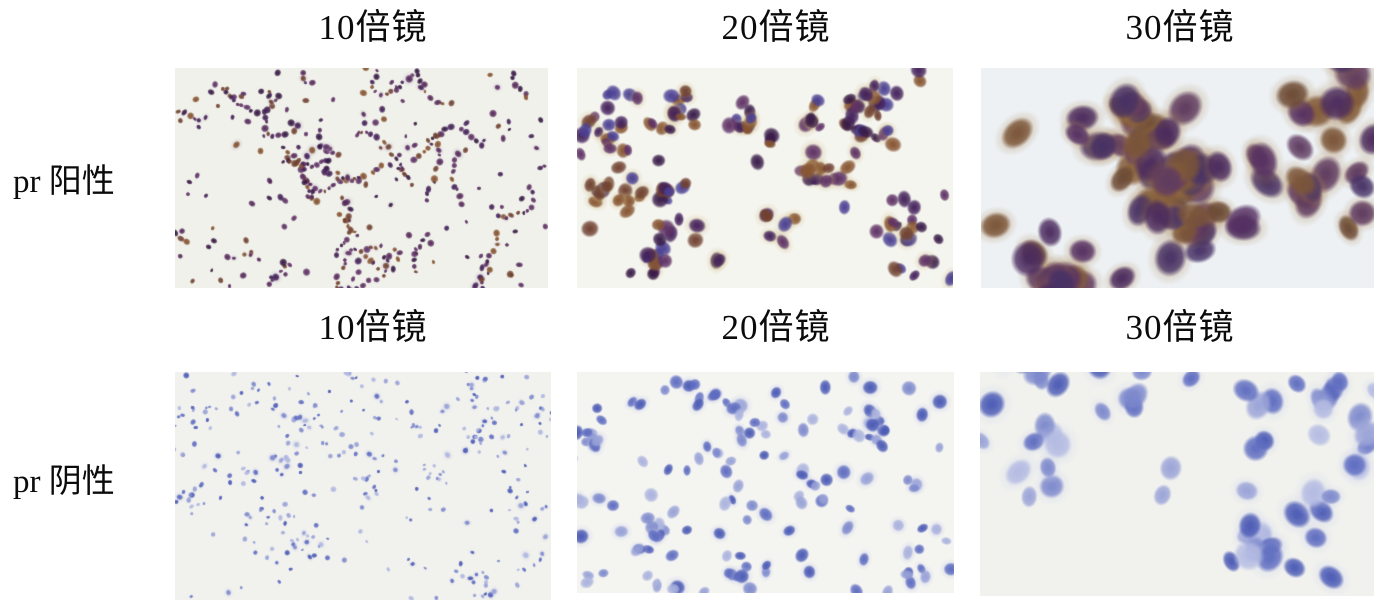 The image size is (1374, 615). What do you see at coordinates (1180, 27) in the screenshot?
I see `column-header-positive-30x: 30倍镜` at bounding box center [1180, 27].